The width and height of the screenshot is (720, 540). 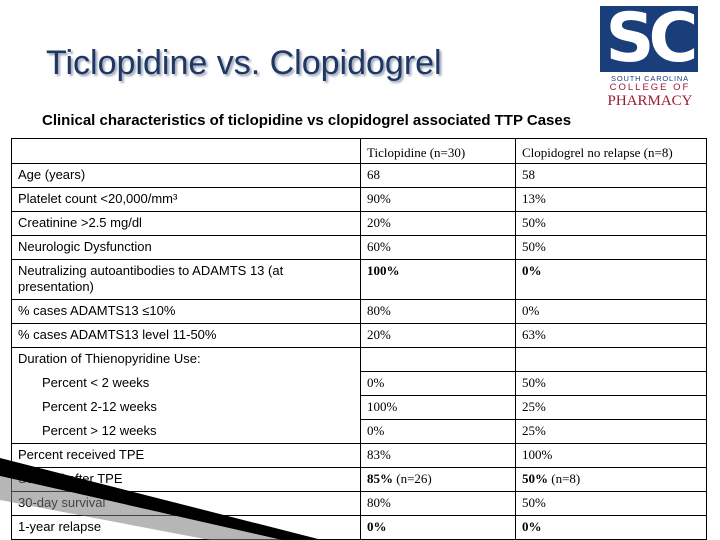 What do you see at coordinates (438, 247) in the screenshot?
I see `ticlopidine-value: 60%` at bounding box center [438, 247].